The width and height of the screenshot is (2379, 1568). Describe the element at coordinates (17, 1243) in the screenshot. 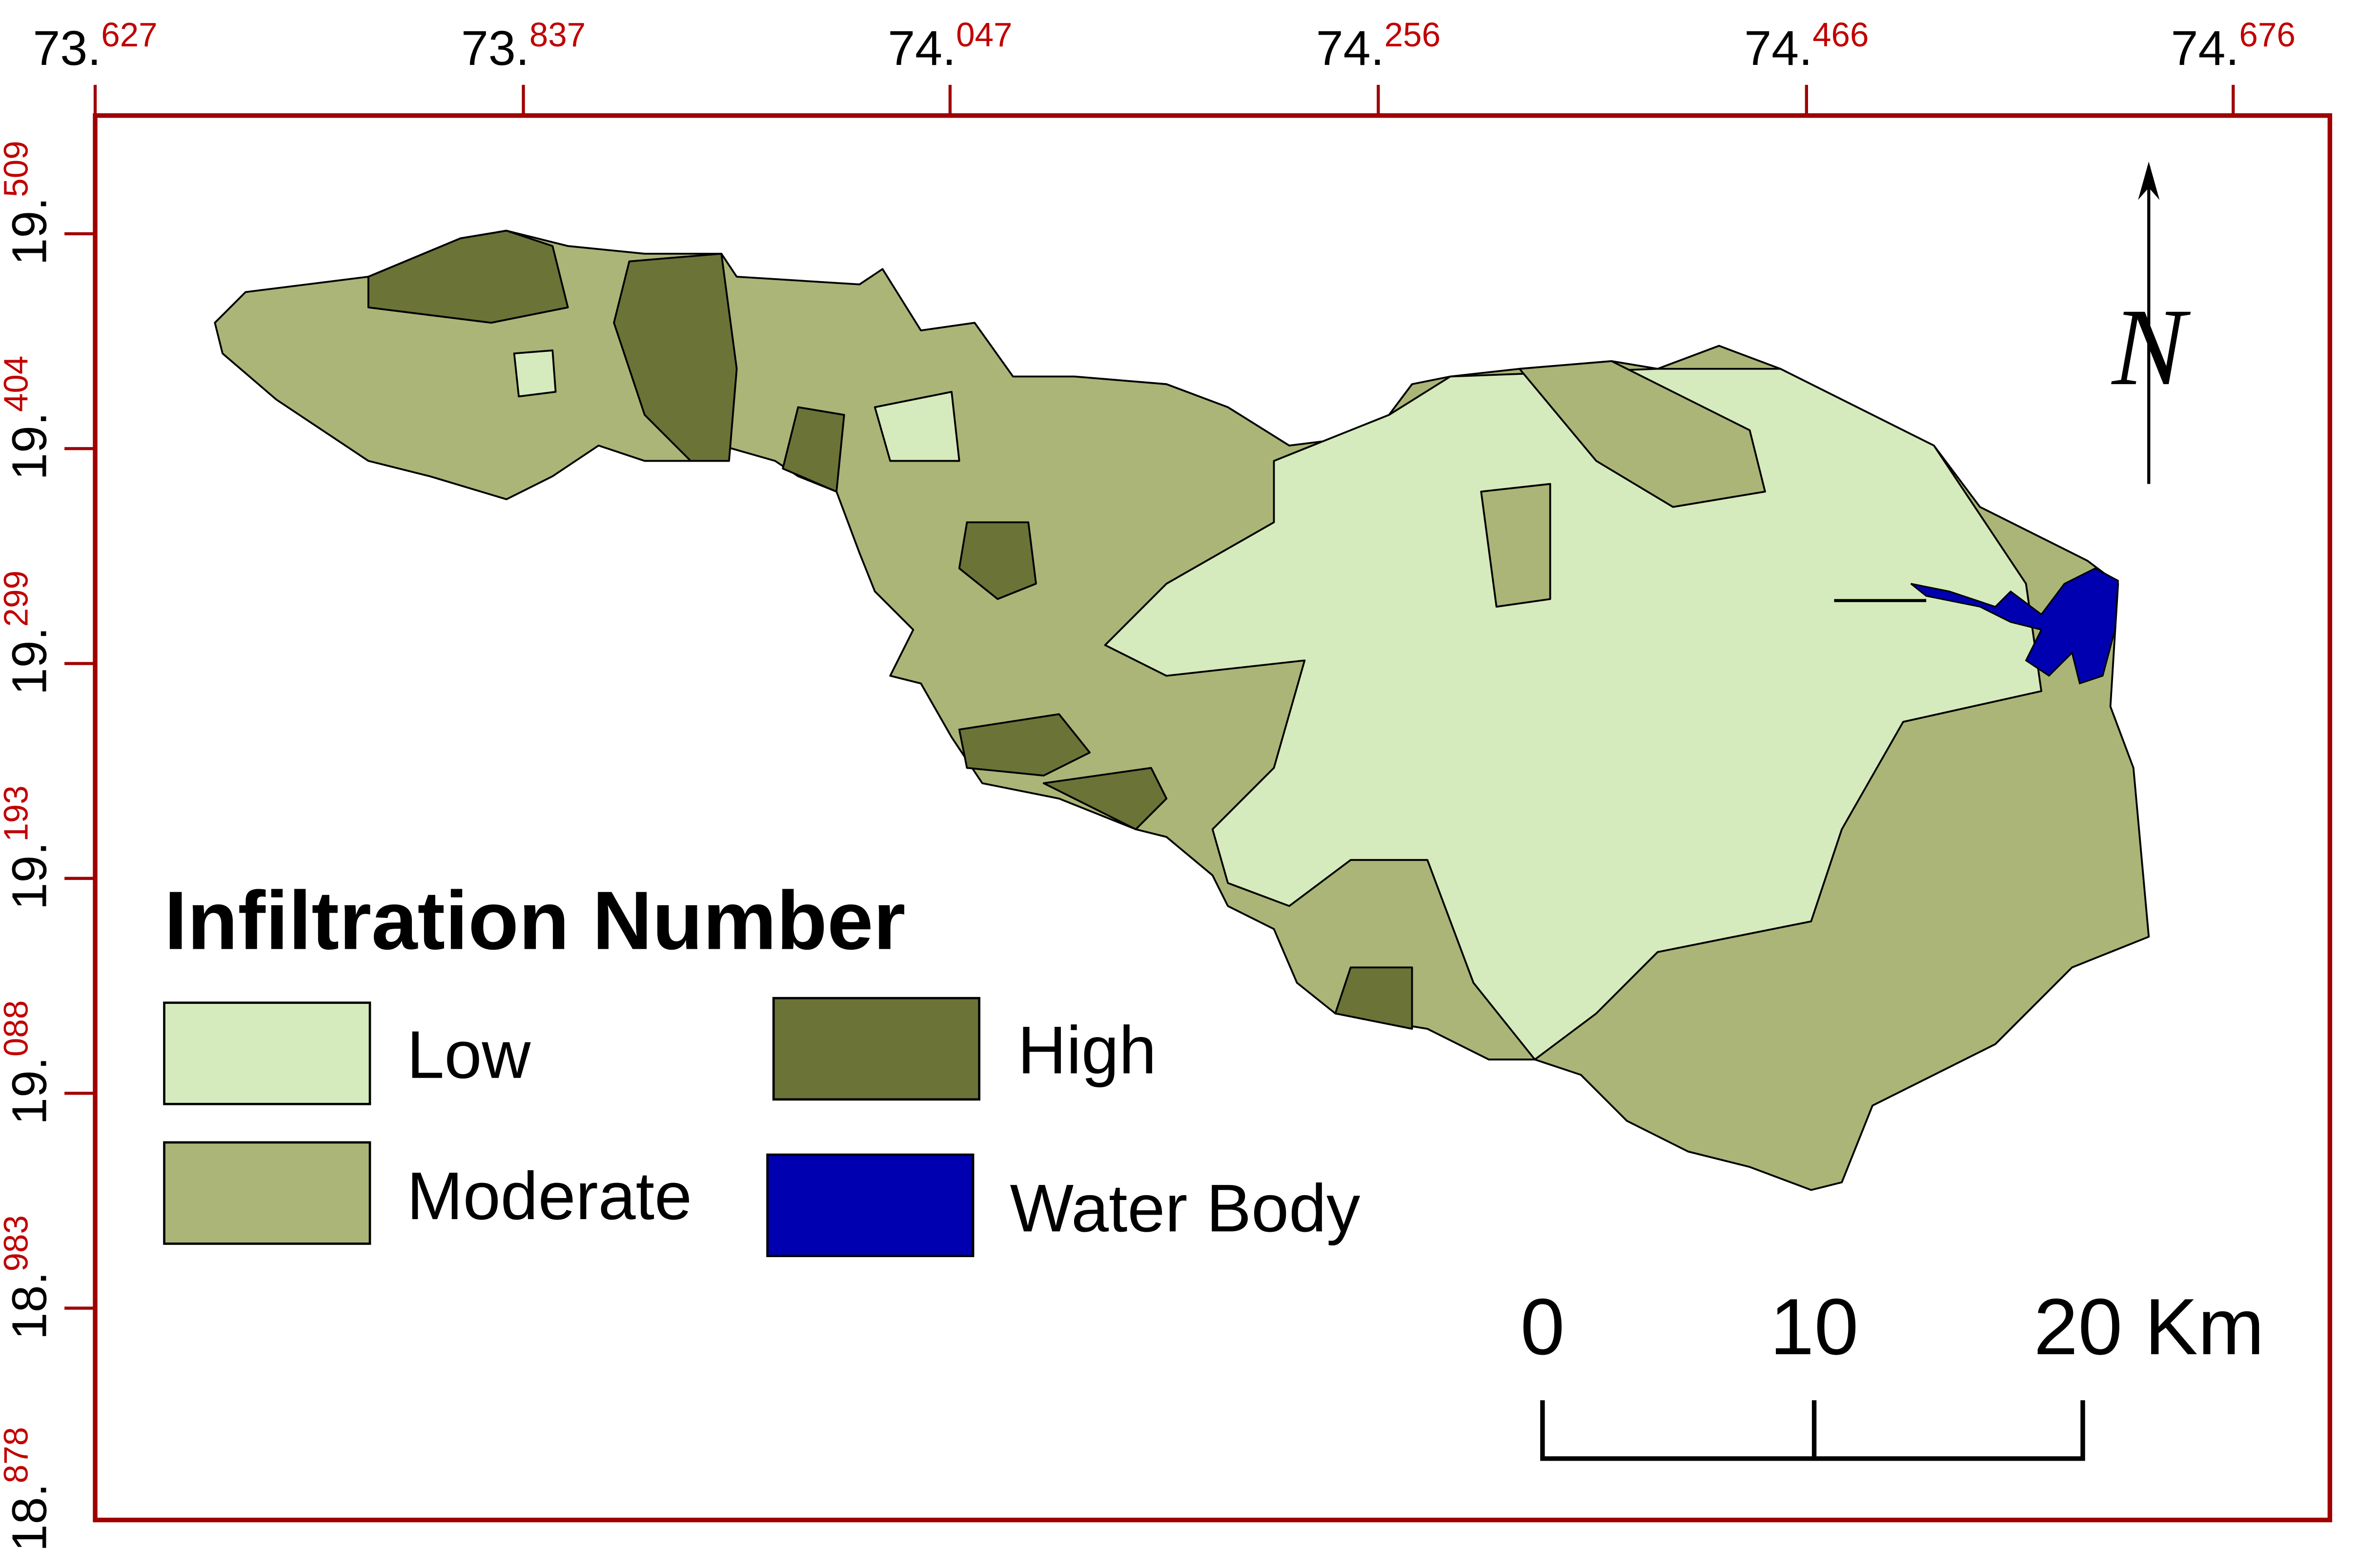

I see `lat-decimals: 983` at that location.